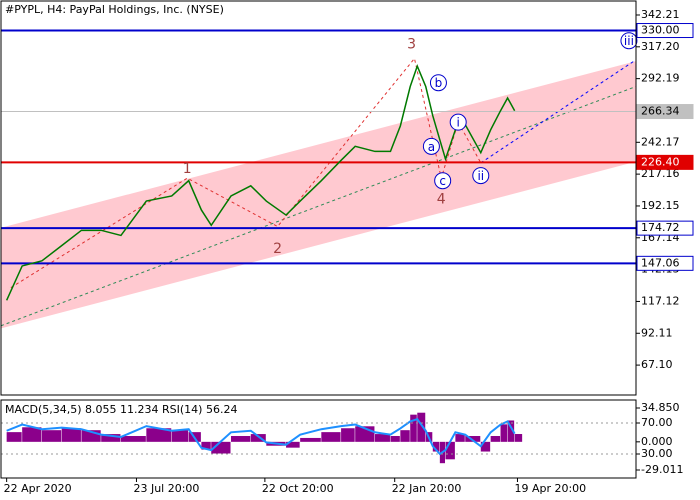 The height and width of the screenshot is (500, 700). I want to click on y-tick-label: 342.21, so click(660, 14).